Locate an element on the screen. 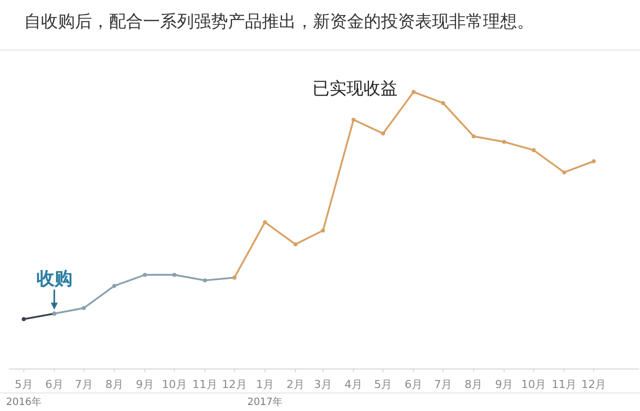 This screenshot has height=411, width=640. x-tick-label: 5月 2016年 is located at coordinates (24, 393).